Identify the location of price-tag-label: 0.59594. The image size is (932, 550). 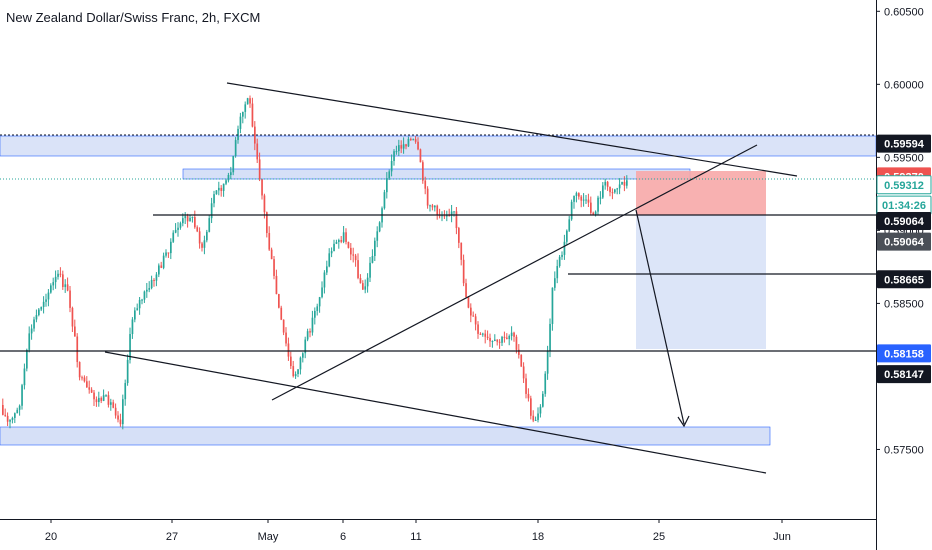
(904, 145).